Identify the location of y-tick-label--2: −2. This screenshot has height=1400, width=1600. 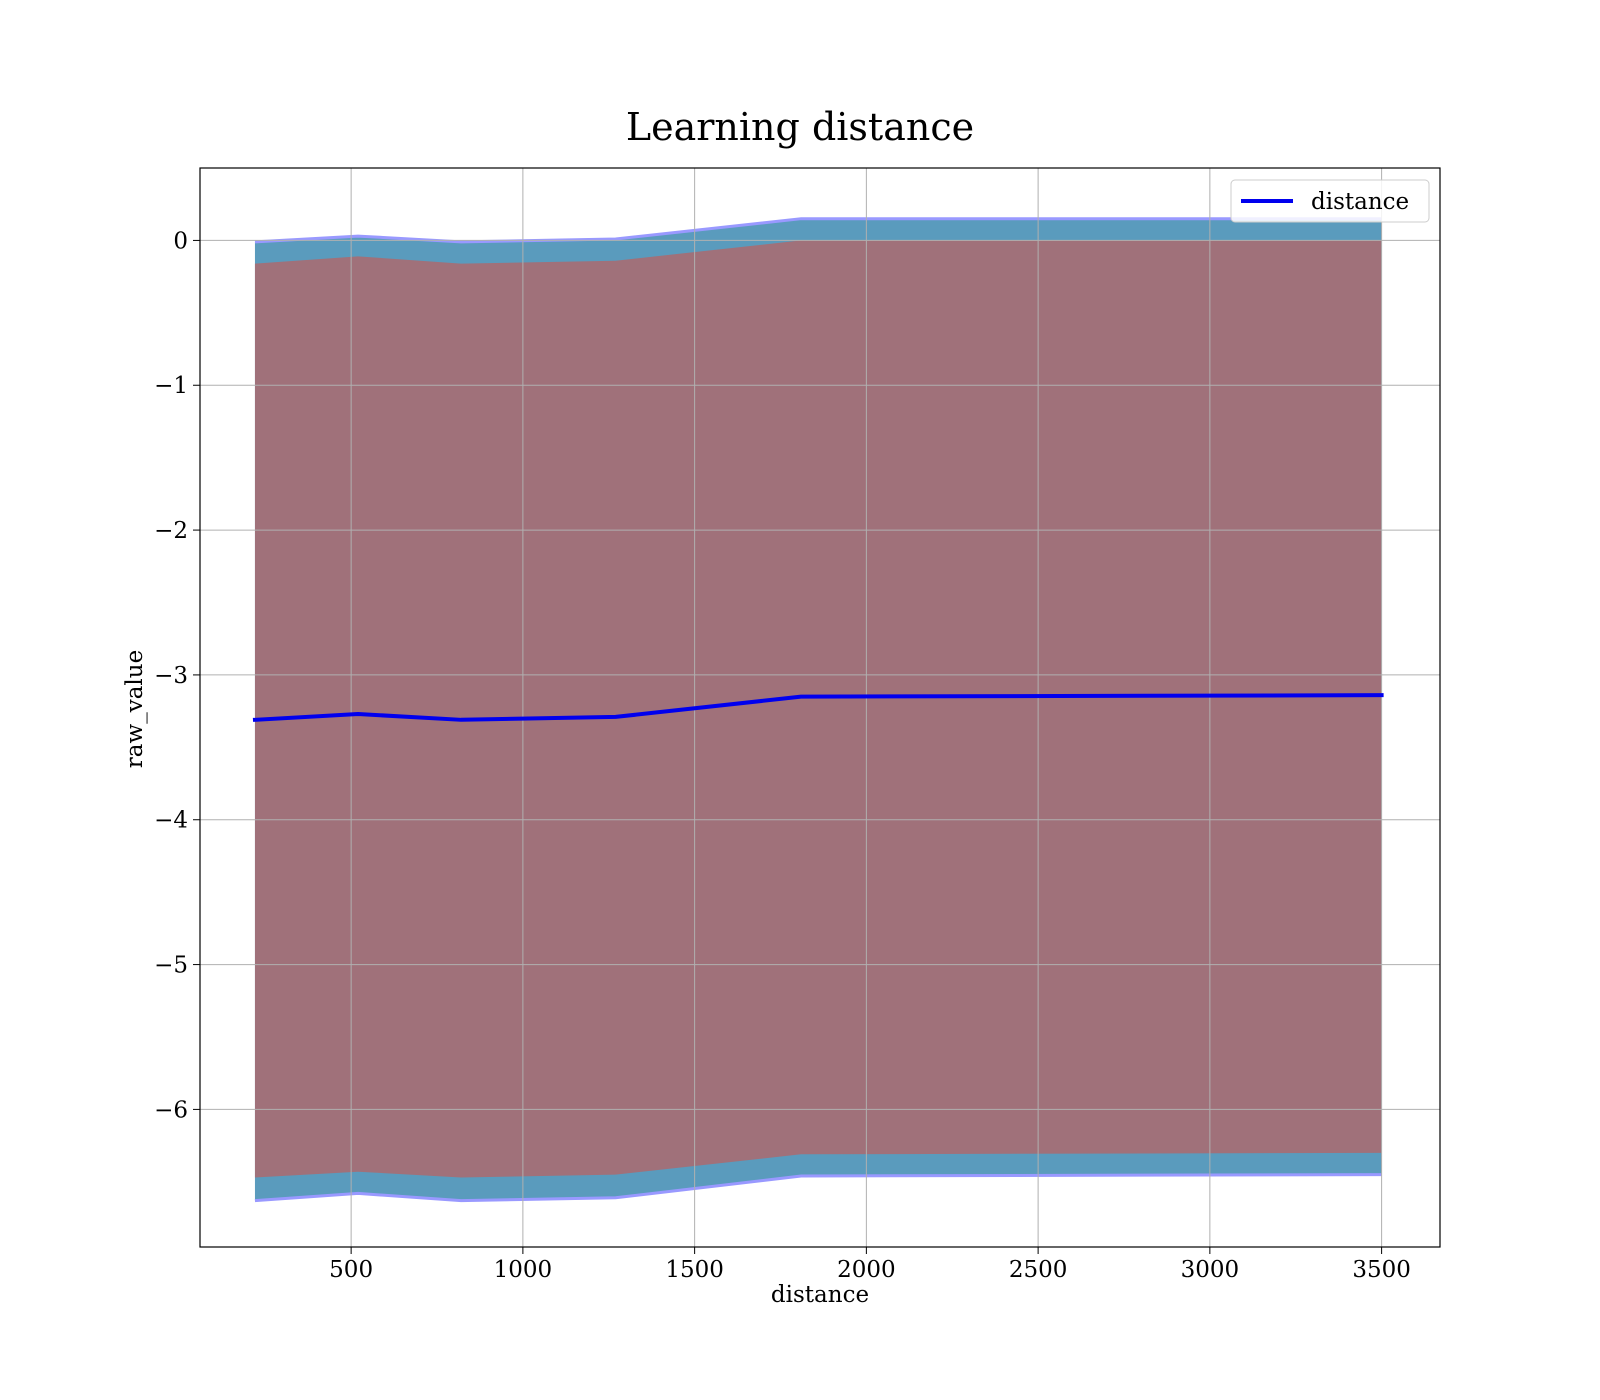
(171, 531).